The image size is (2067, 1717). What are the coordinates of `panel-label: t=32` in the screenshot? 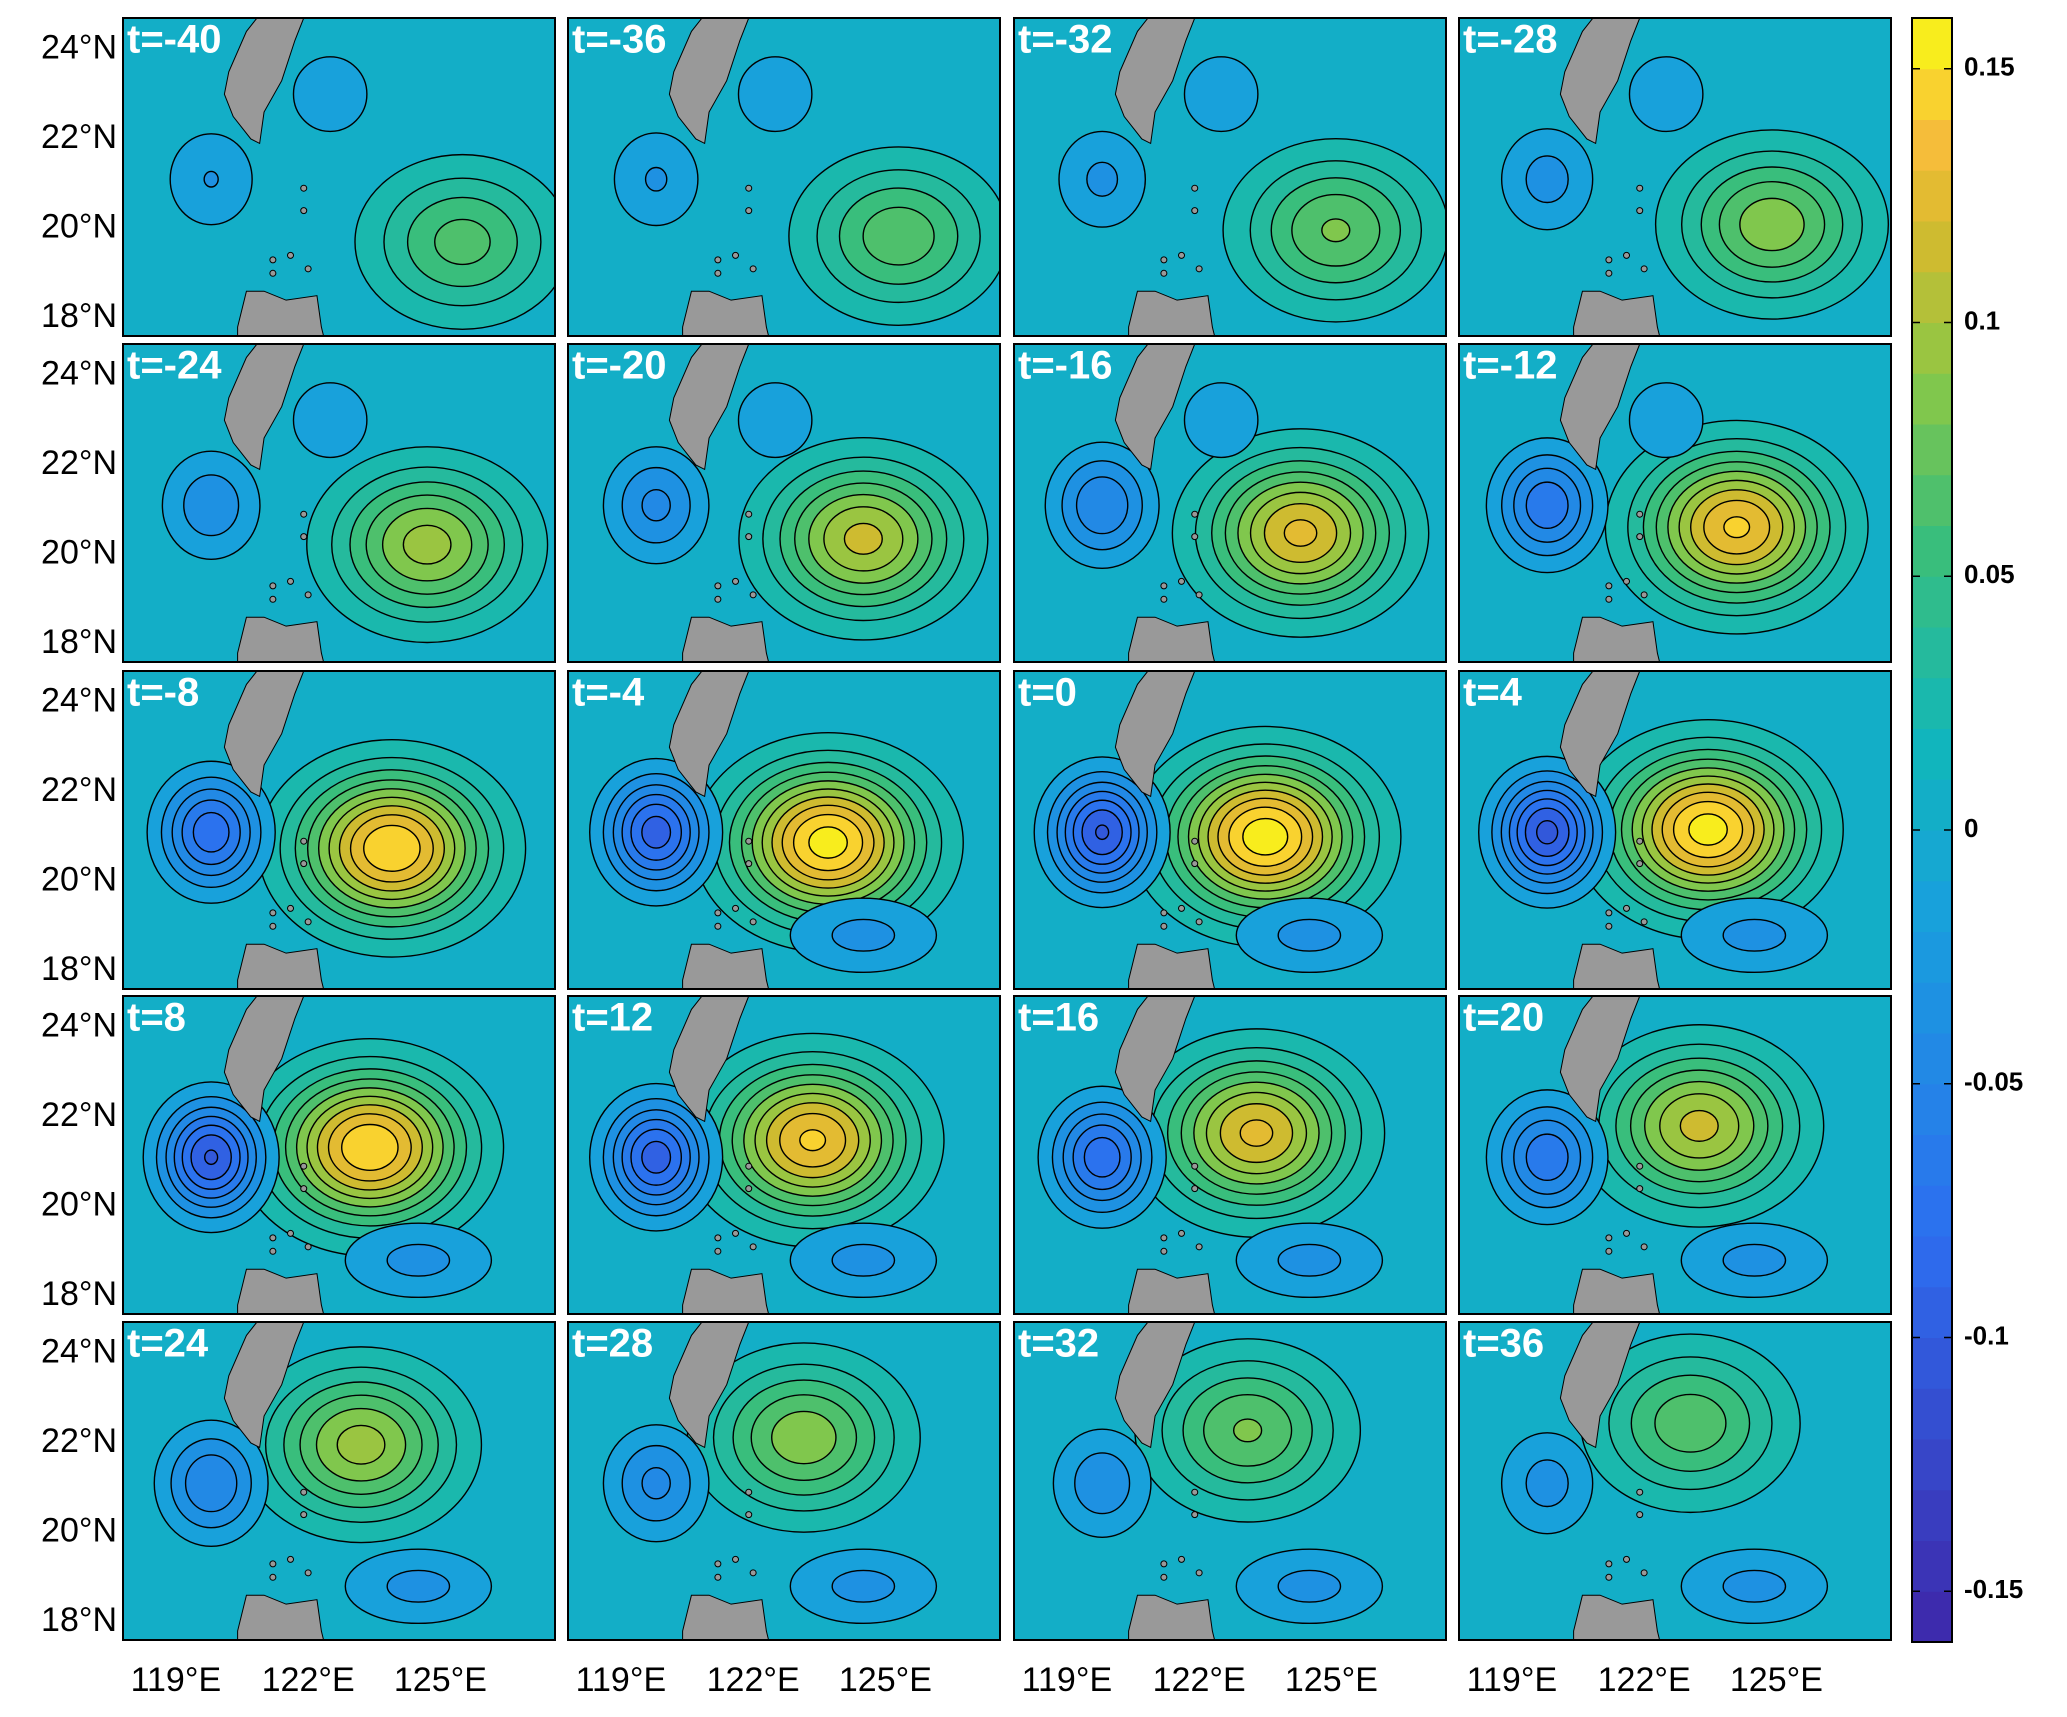 It's located at (1058, 1344).